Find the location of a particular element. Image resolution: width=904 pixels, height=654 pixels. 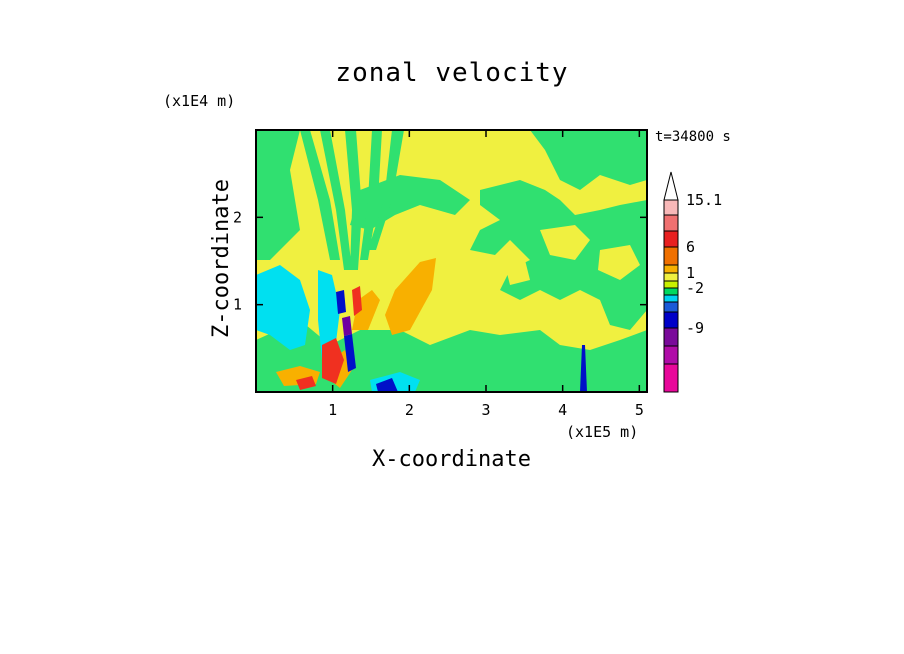

x-axis-label: X-coordinate is located at coordinates (451, 459).